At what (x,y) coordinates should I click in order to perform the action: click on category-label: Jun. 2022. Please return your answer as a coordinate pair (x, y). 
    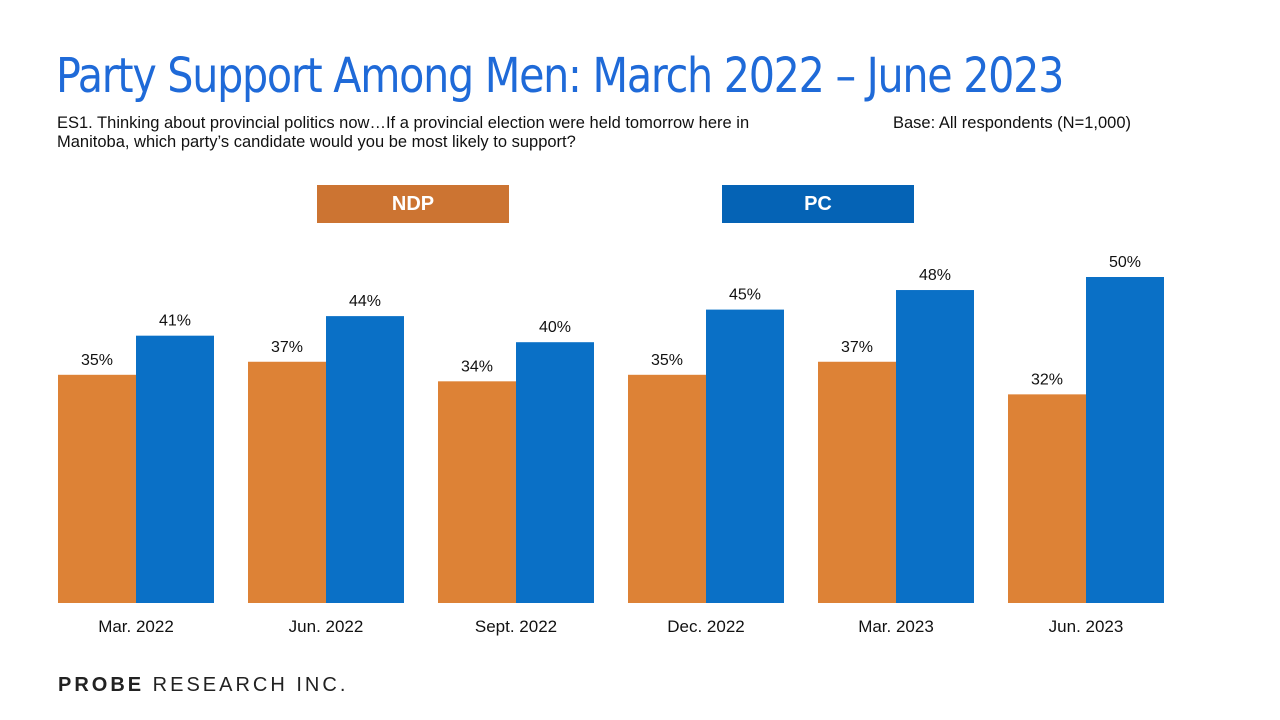
    Looking at the image, I should click on (326, 626).